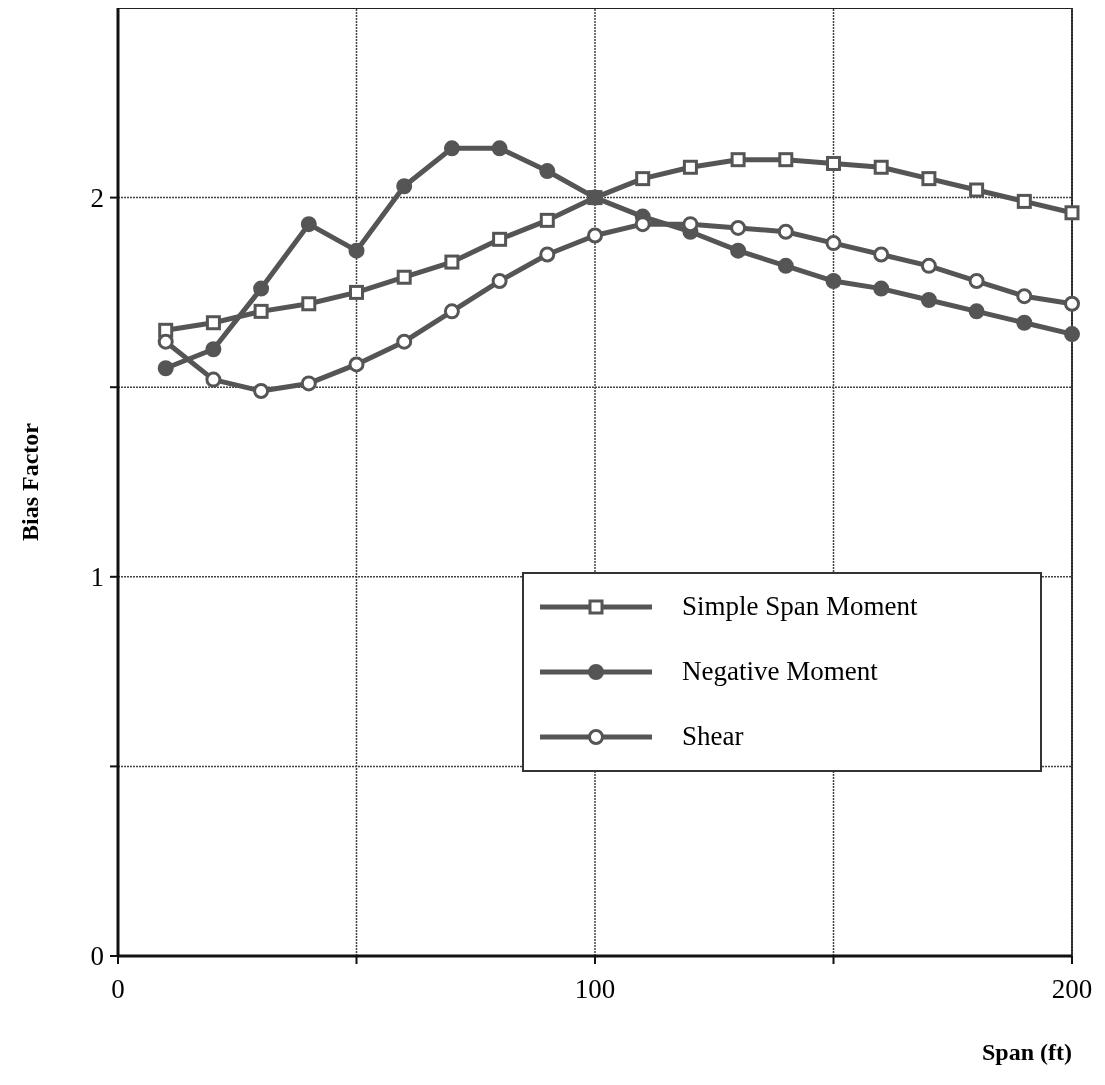 The image size is (1105, 1085). Describe the element at coordinates (800, 607) in the screenshot. I see `legend-label: Simple Span Moment` at that location.